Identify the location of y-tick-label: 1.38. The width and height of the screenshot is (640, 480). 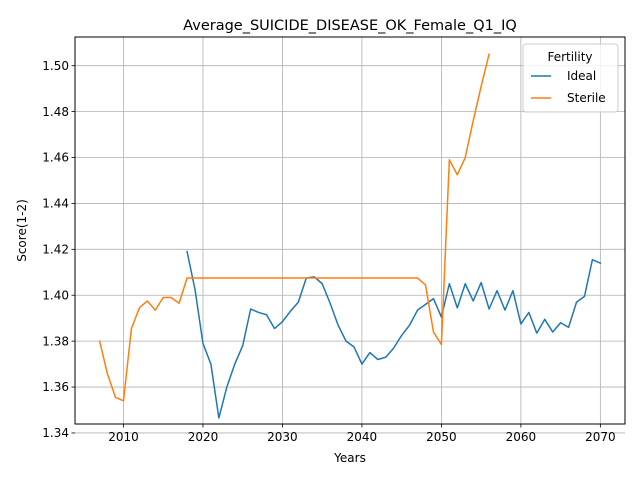
(55, 341).